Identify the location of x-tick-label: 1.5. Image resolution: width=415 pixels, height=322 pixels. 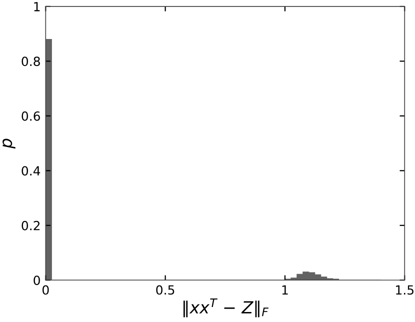
(405, 290).